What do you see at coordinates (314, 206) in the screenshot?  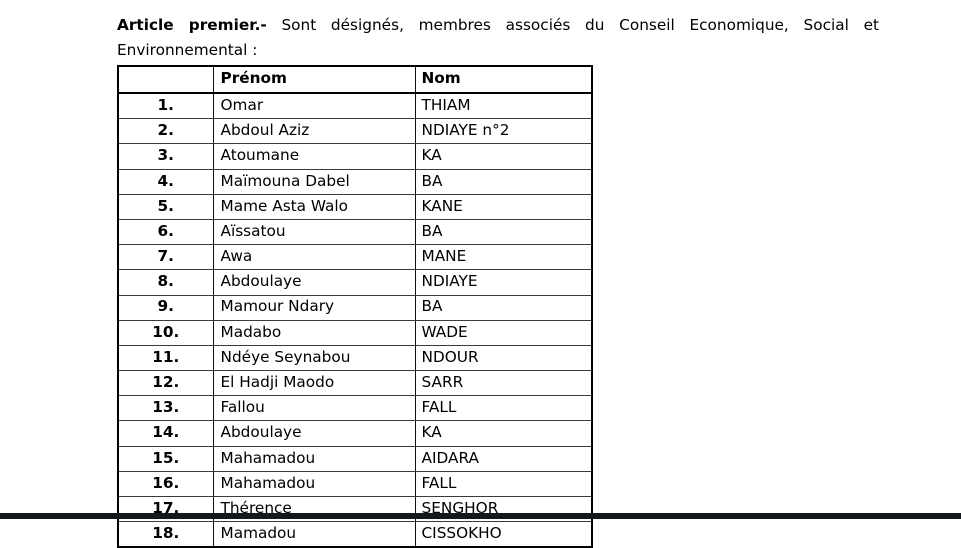 I see `row-first-name: Mame Asta Walo` at bounding box center [314, 206].